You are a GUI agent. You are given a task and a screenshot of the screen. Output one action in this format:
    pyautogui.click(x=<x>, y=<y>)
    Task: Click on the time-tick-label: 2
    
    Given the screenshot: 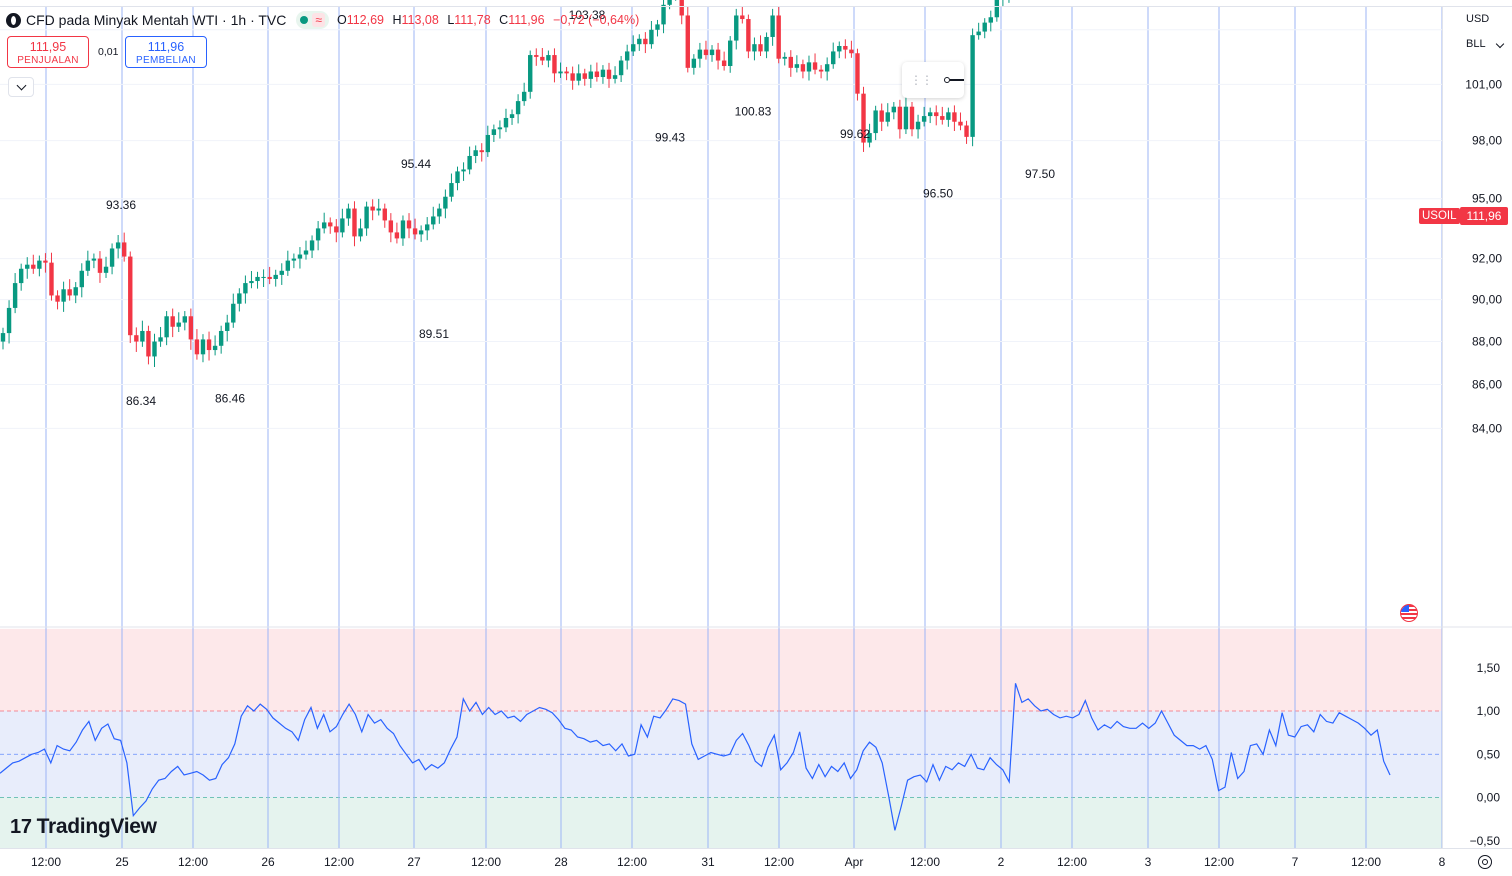 What is the action you would take?
    pyautogui.click(x=1001, y=862)
    